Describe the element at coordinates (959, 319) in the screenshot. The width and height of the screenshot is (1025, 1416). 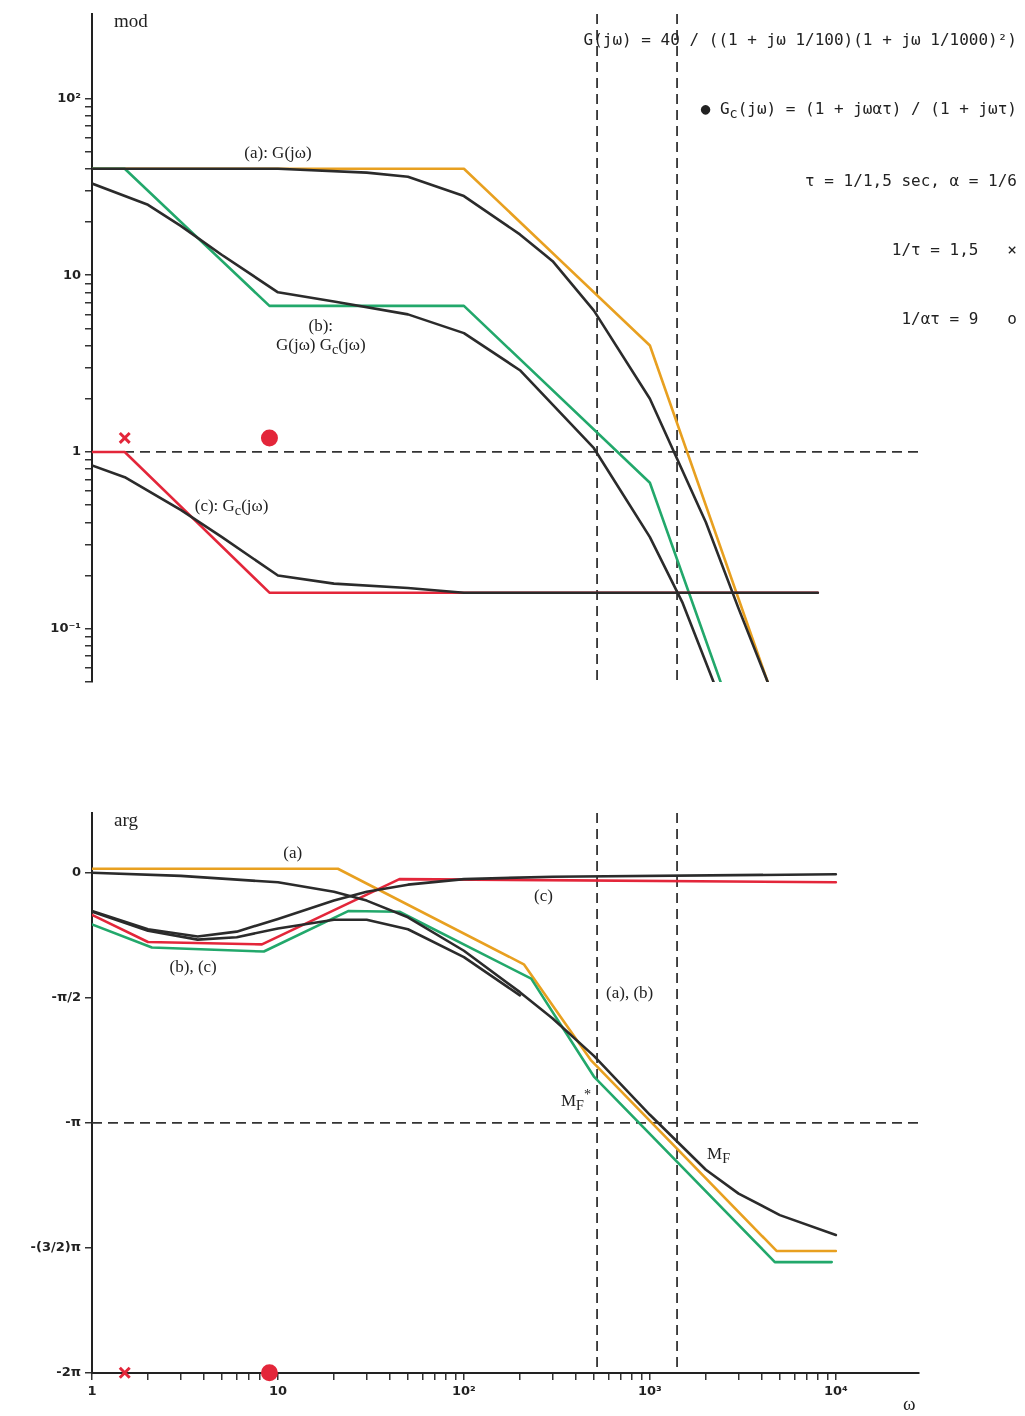
I see `annotation: 1/ατ = 9 o` at that location.